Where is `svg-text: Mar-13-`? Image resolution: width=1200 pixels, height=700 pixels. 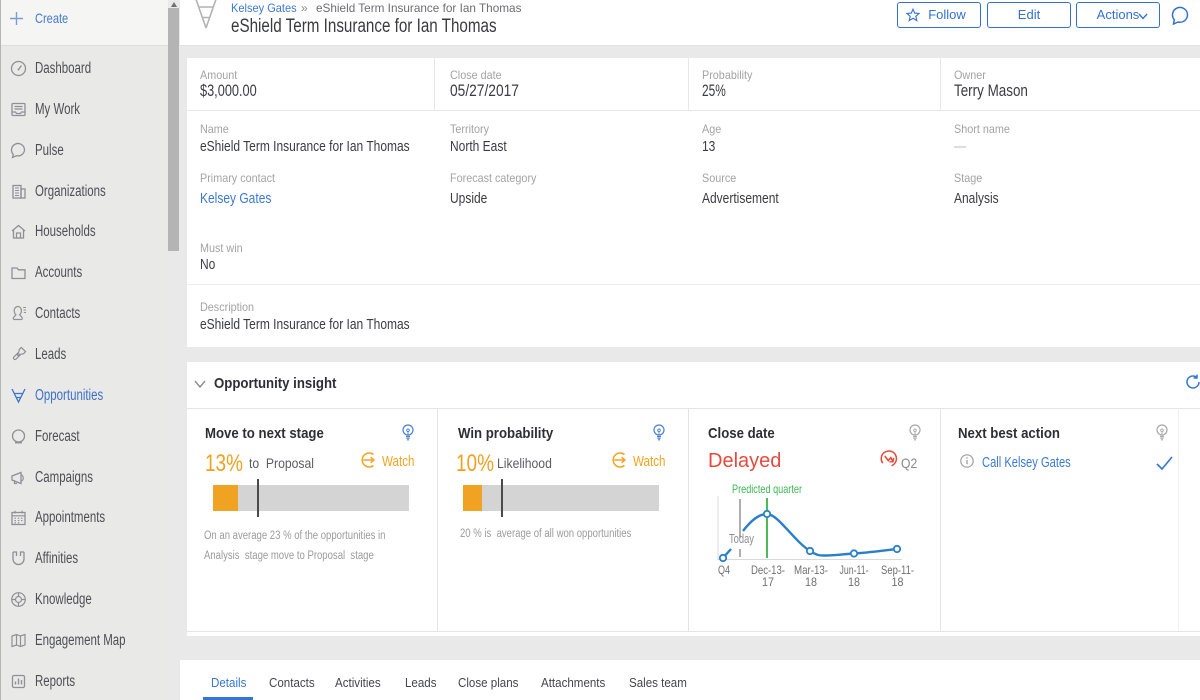
svg-text: Mar-13- is located at coordinates (811, 570).